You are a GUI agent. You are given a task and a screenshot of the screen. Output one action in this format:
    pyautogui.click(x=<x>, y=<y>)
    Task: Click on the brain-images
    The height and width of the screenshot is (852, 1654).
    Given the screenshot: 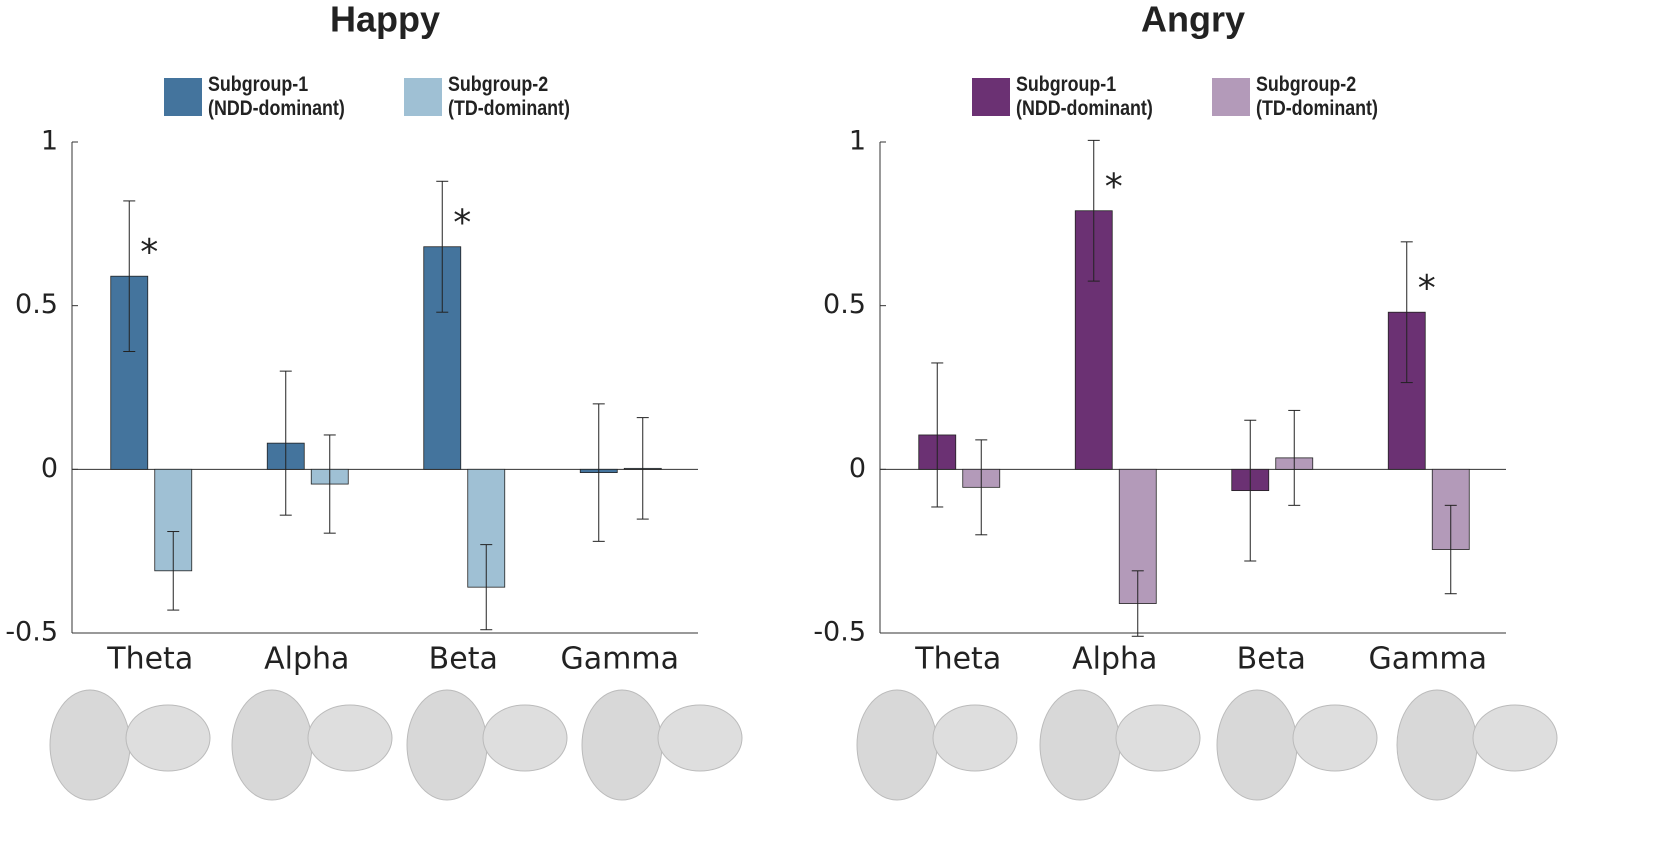 What is the action you would take?
    pyautogui.click(x=803, y=745)
    